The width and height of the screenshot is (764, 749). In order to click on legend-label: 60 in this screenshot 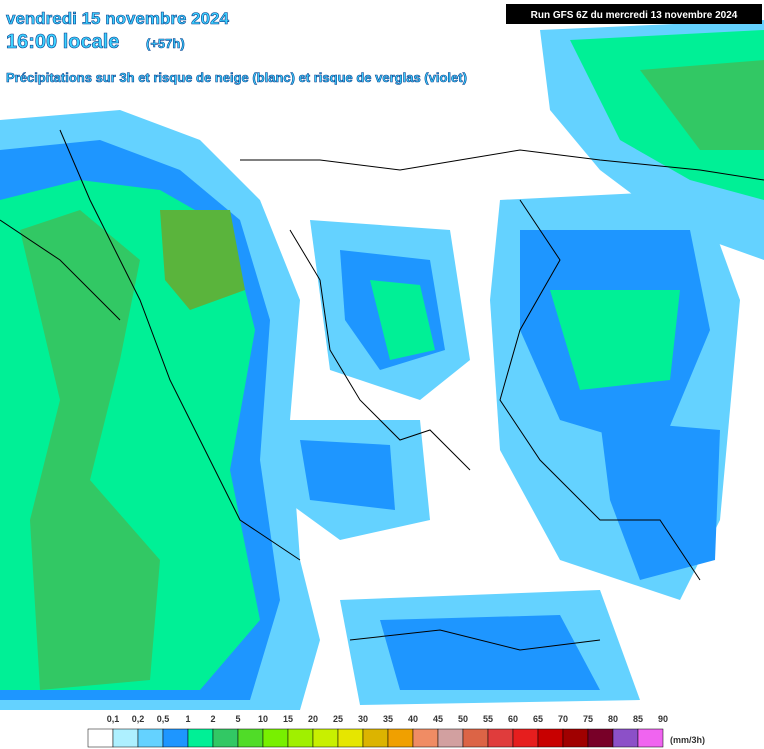, I will do `click(513, 719)`.